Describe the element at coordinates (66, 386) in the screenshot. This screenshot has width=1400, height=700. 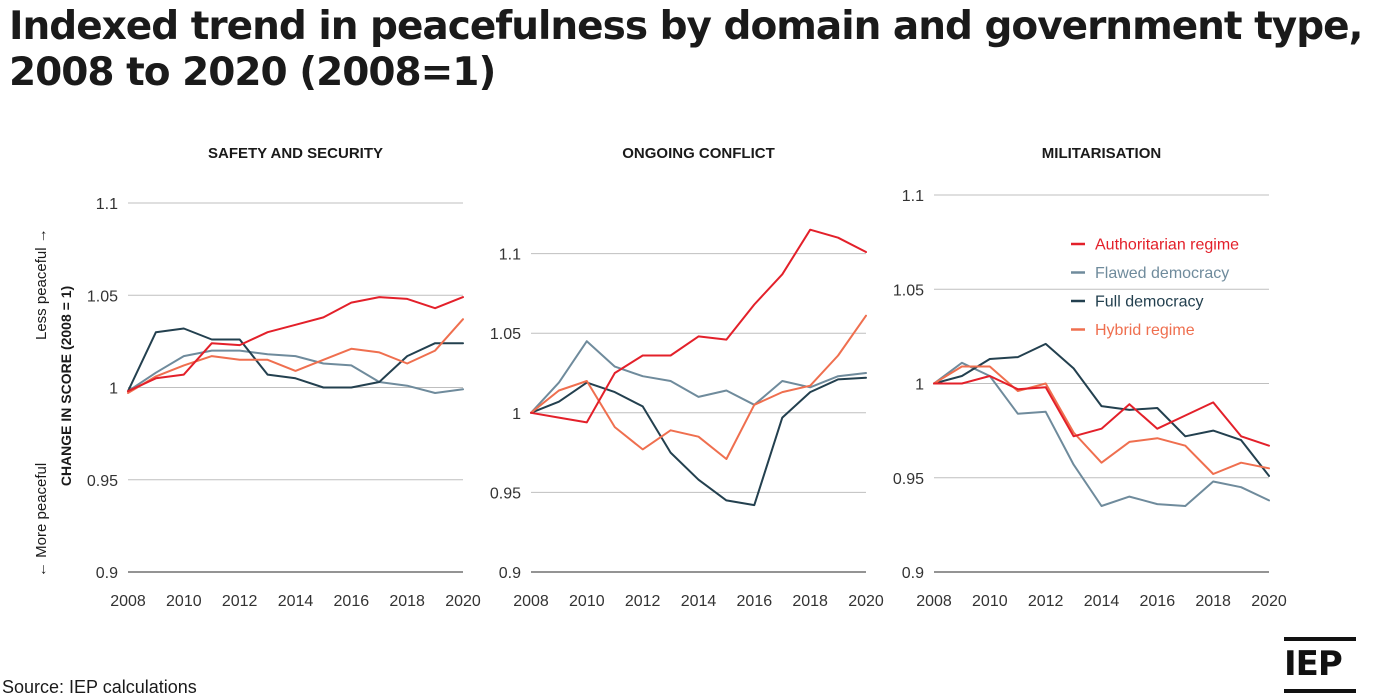
I see `y-axis-title: CHANGE IN SCORE (2008 = 1)` at that location.